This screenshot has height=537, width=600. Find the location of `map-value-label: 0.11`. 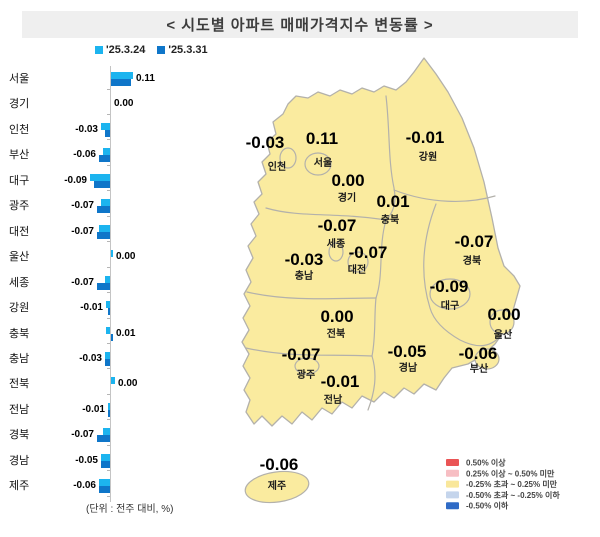

map-value-label: 0.11 is located at coordinates (322, 138).